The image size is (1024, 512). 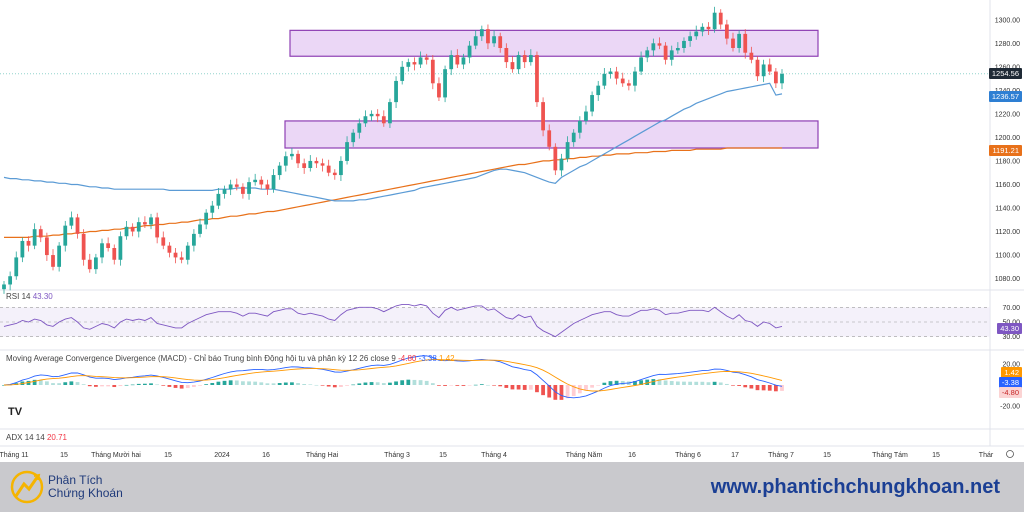 What do you see at coordinates (222, 455) in the screenshot?
I see `time-tick-label: 2024` at bounding box center [222, 455].